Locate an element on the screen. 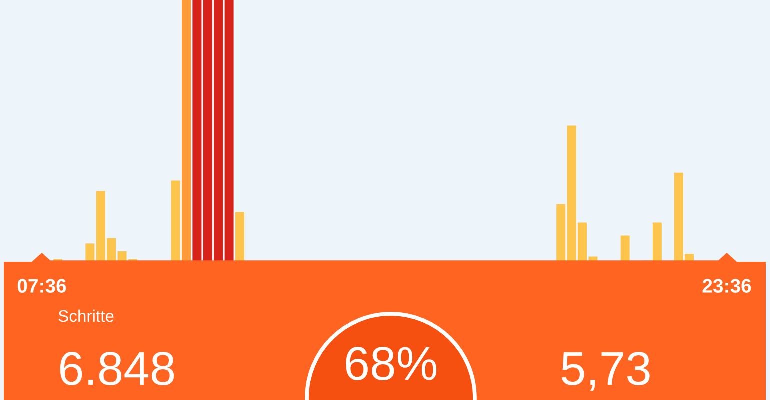  text: 5,73 is located at coordinates (606, 372).